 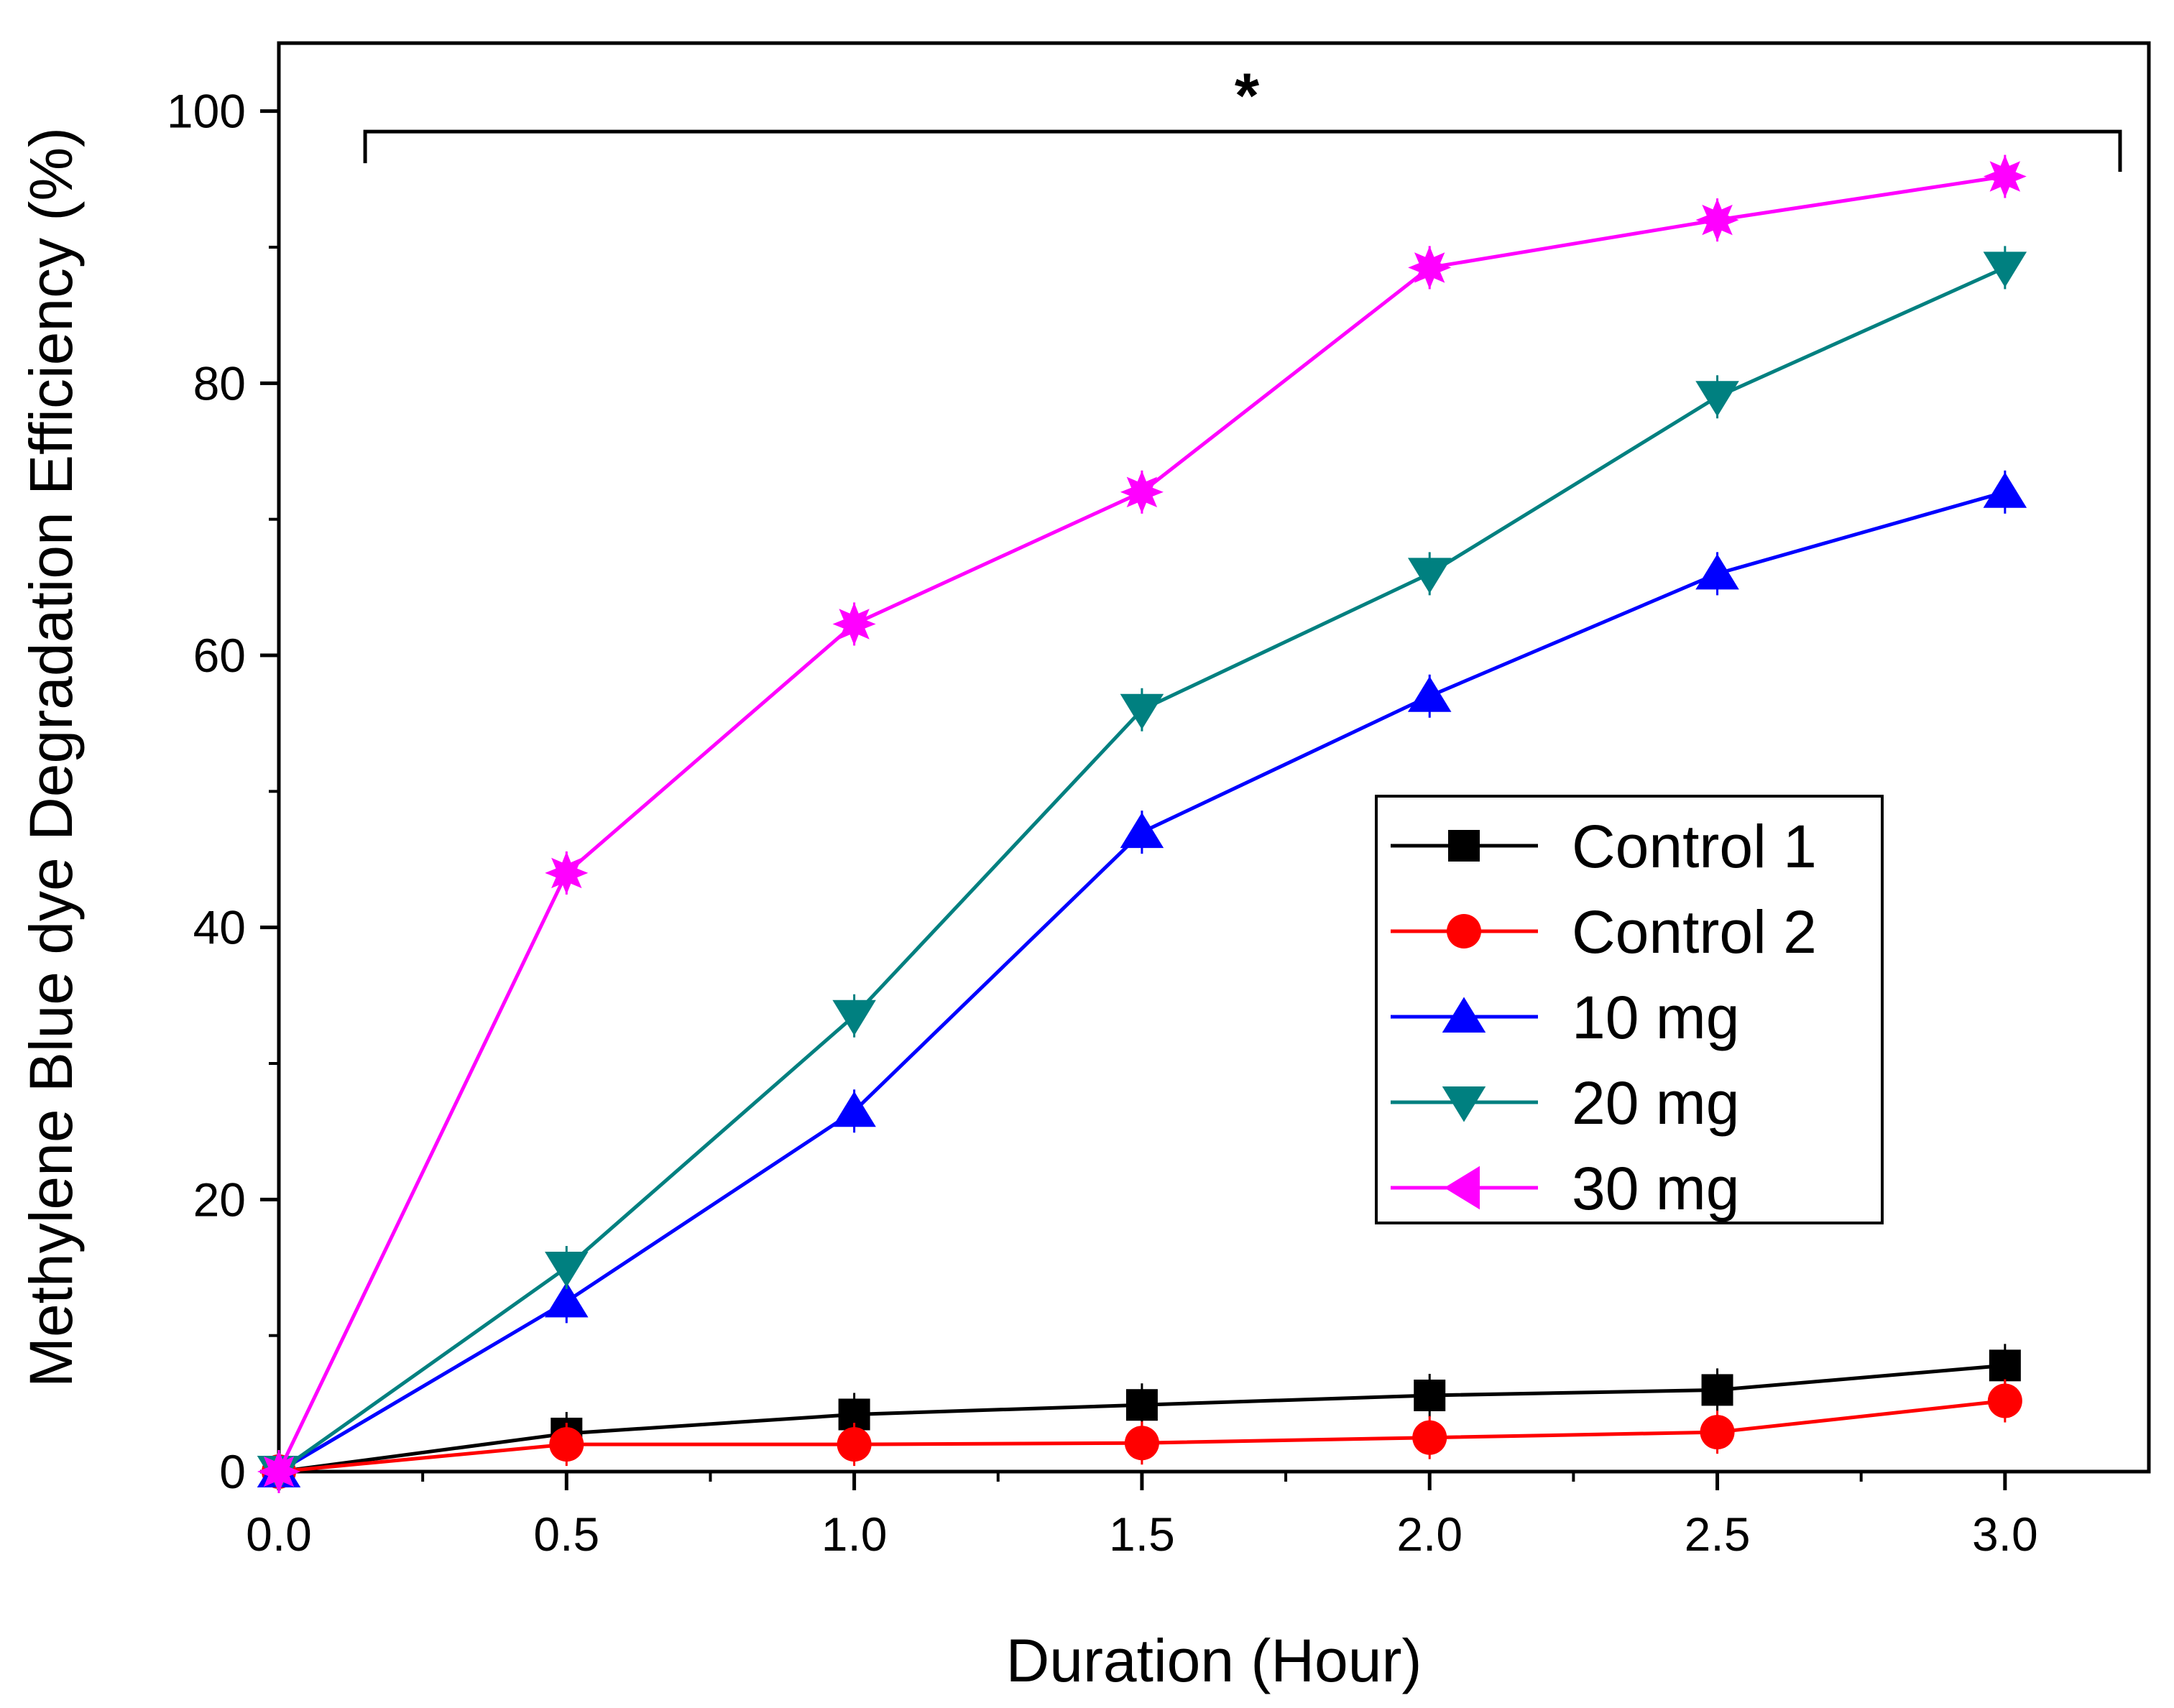 What do you see at coordinates (1247, 95) in the screenshot?
I see `significance-asterisk: *` at bounding box center [1247, 95].